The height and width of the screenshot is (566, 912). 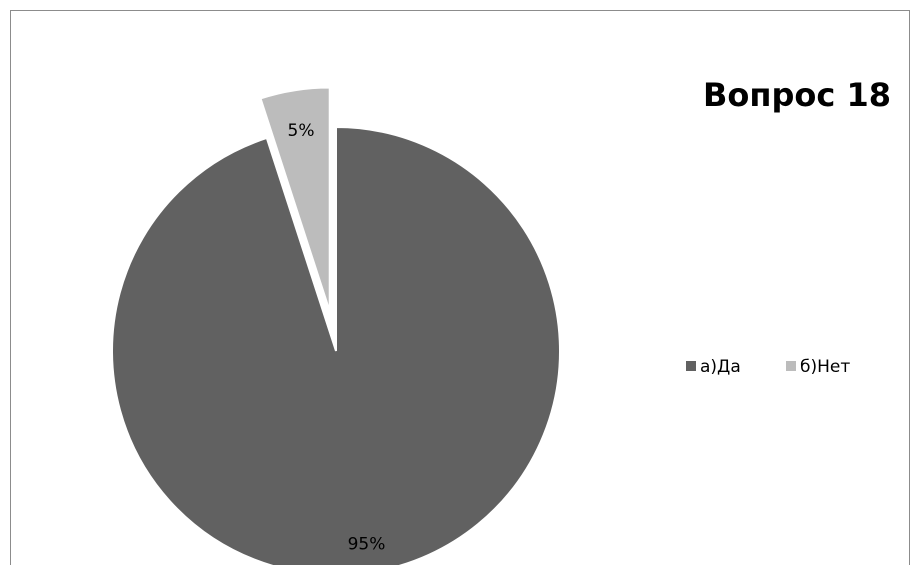 I want to click on data-label-no: 5%, so click(x=301, y=131).